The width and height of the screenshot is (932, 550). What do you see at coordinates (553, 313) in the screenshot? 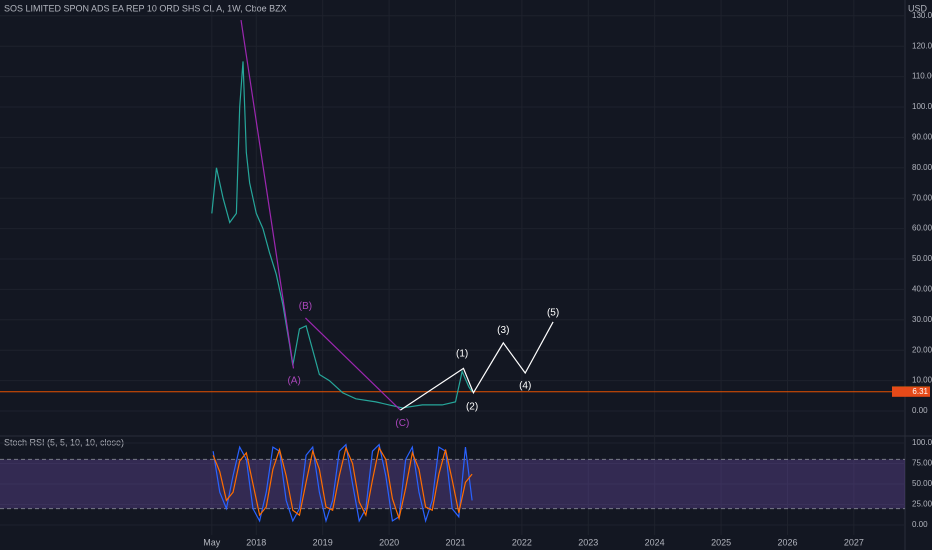
I see `wave-label: (5)` at bounding box center [553, 313].